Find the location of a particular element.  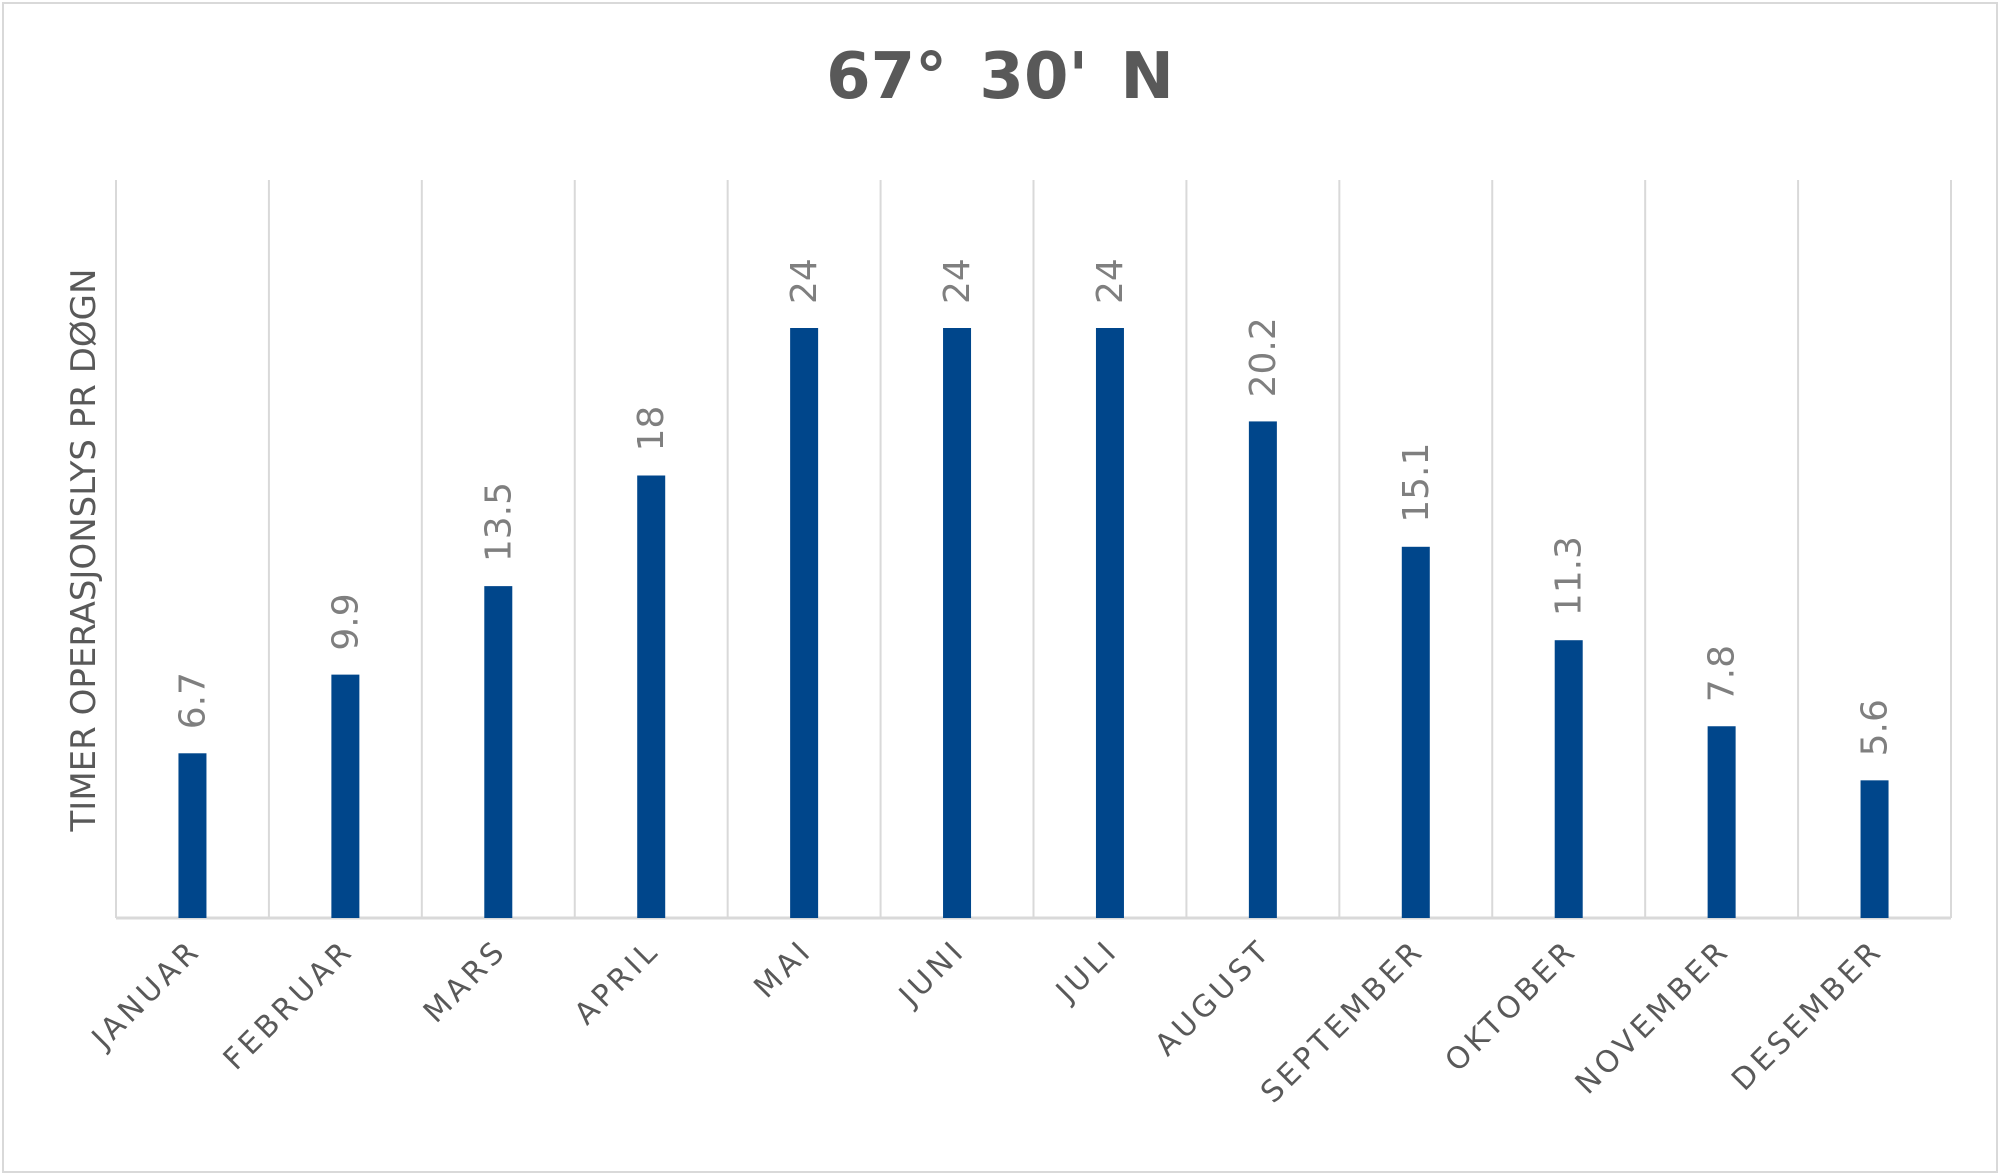

bar-september is located at coordinates (1415, 732).